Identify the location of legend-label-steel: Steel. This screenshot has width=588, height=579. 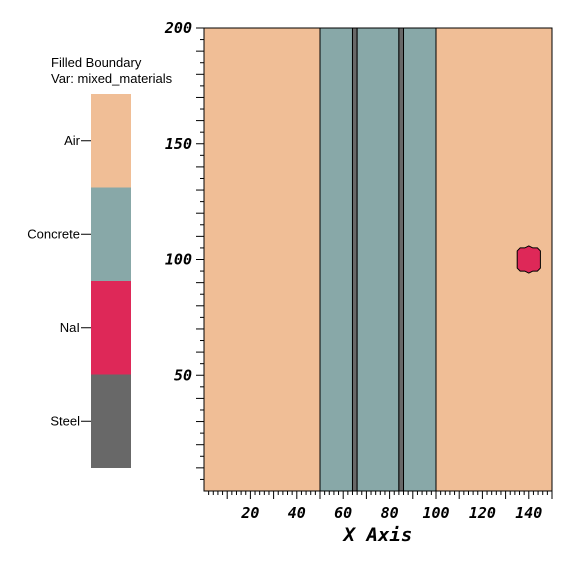
(65, 420).